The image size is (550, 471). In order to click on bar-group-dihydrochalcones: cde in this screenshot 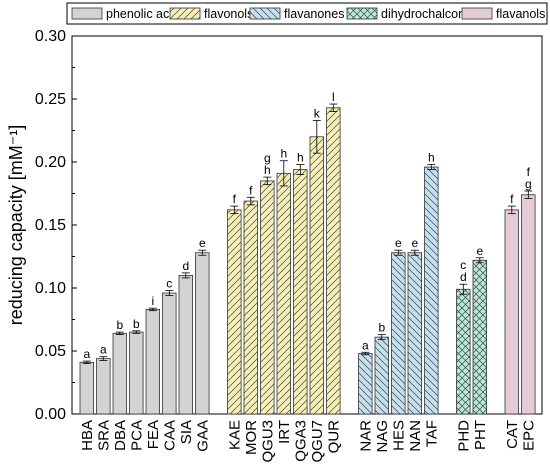, I will do `click(472, 329)`.